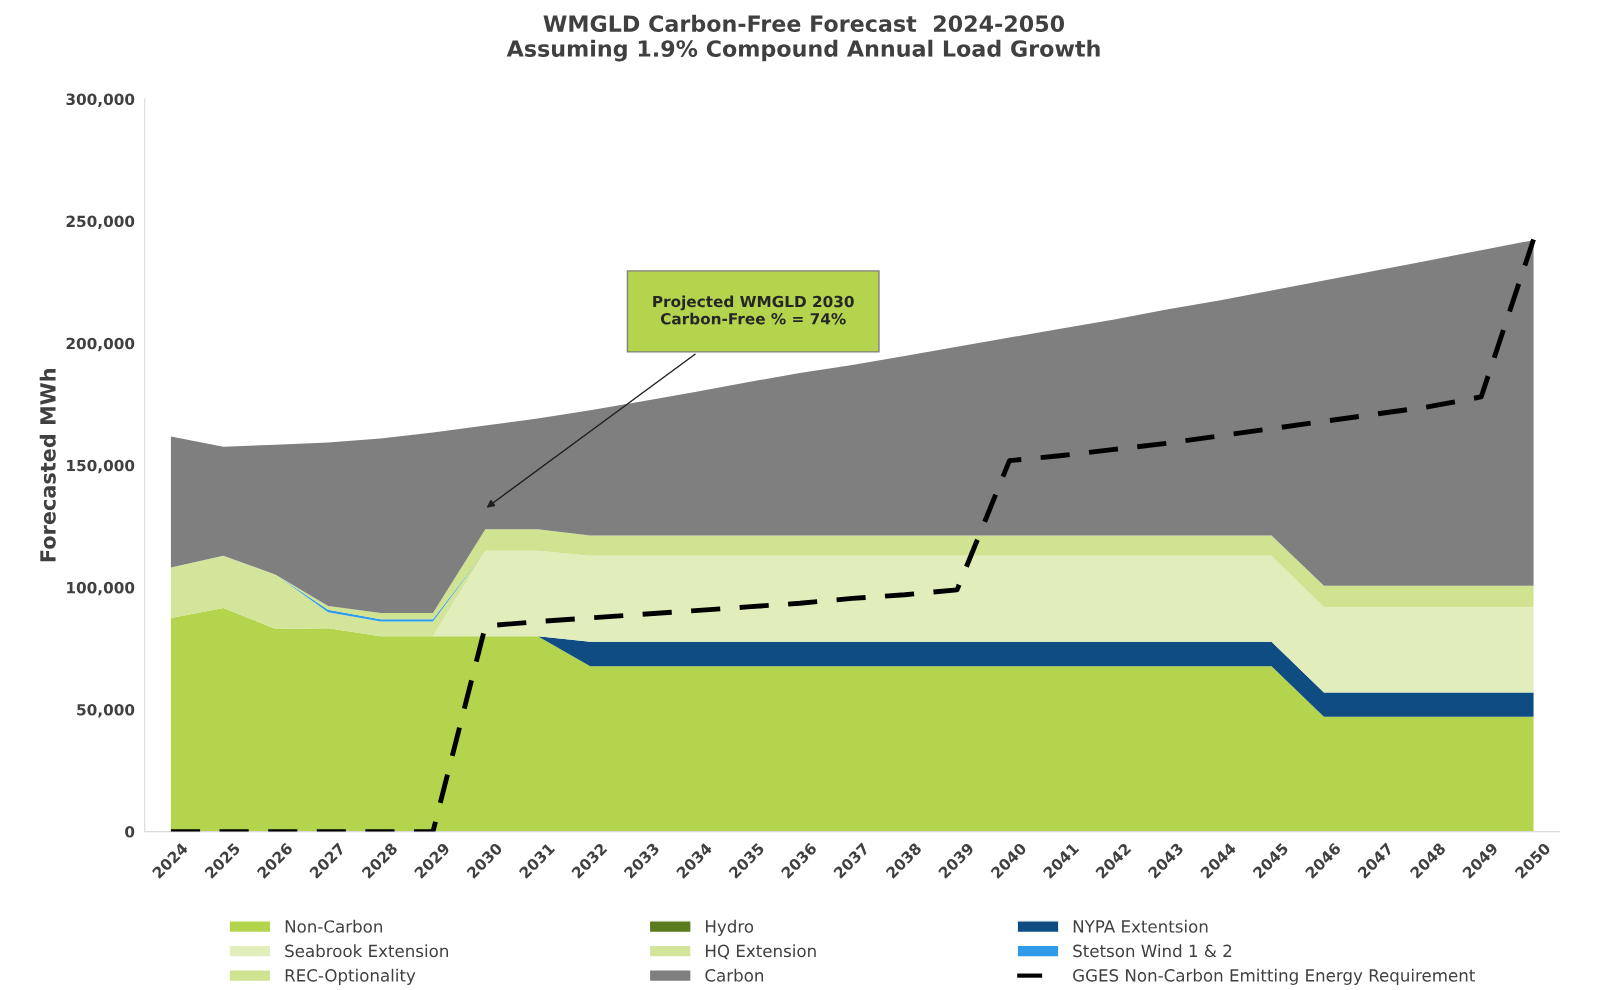 This screenshot has width=1608, height=990. What do you see at coordinates (106, 710) in the screenshot?
I see `y-tick-label: 50,000` at bounding box center [106, 710].